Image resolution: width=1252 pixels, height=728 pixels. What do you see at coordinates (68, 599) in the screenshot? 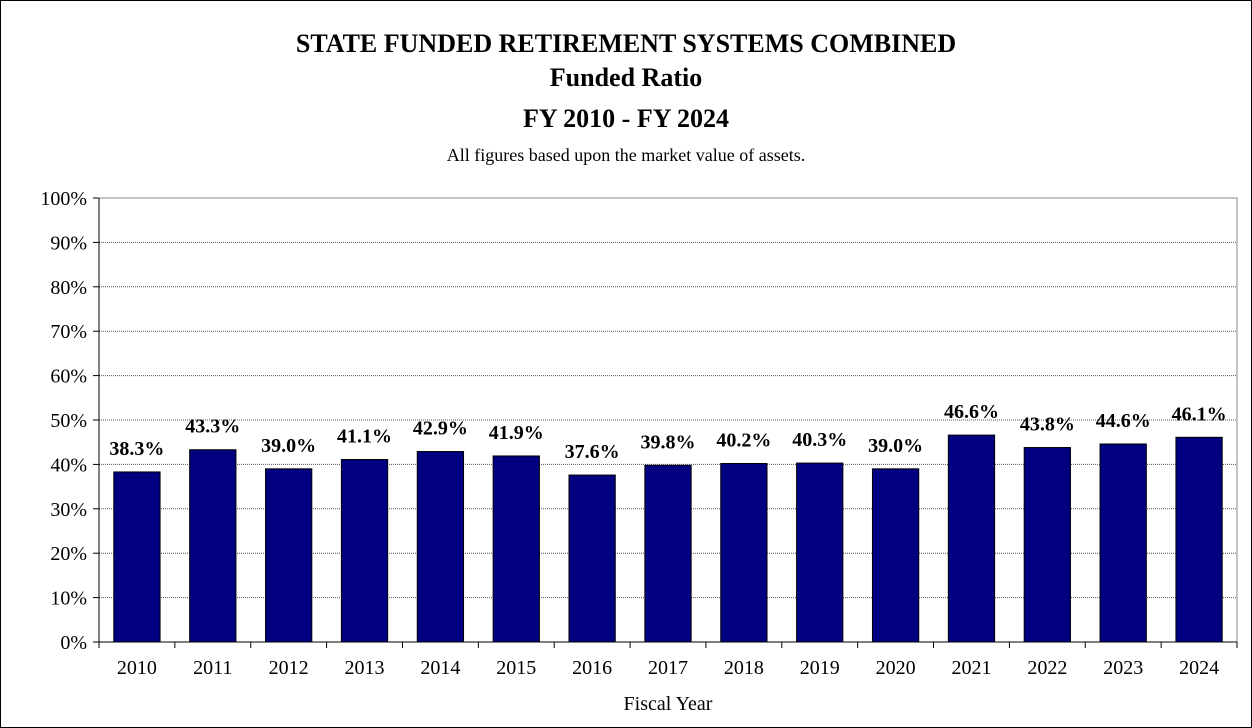
I see `y-tick-label: 10%` at bounding box center [68, 599].